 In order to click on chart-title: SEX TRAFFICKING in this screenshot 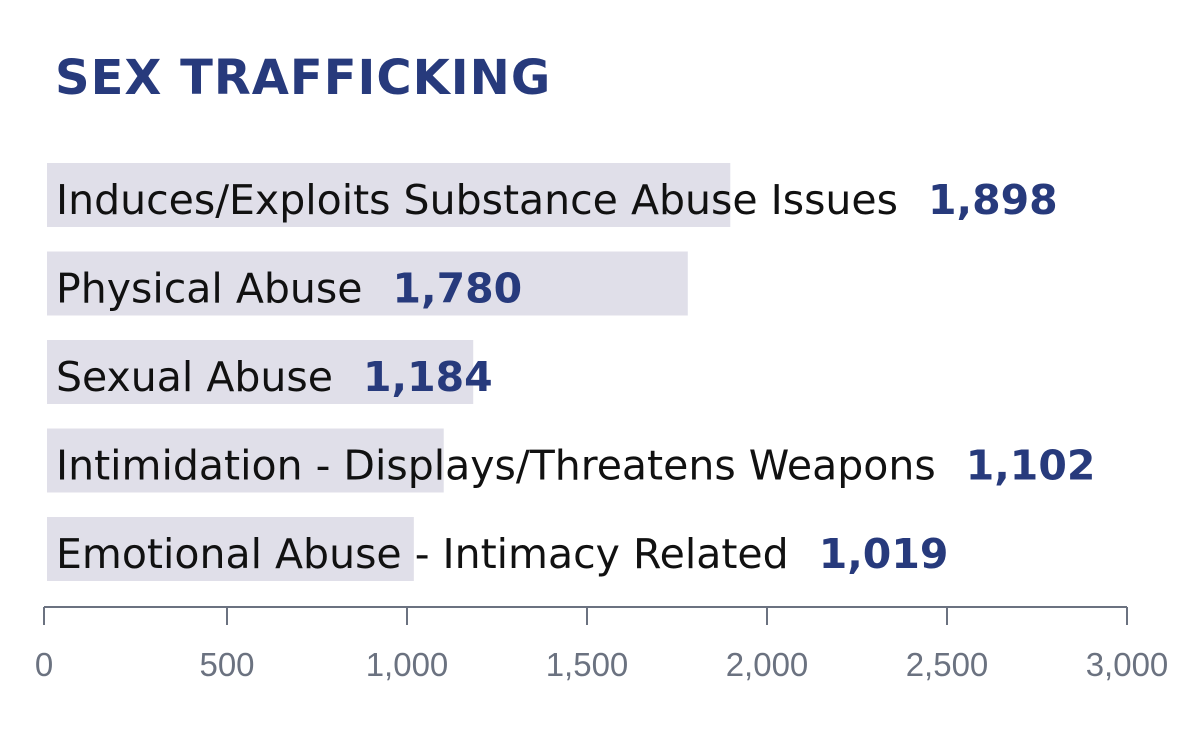, I will do `click(303, 78)`.